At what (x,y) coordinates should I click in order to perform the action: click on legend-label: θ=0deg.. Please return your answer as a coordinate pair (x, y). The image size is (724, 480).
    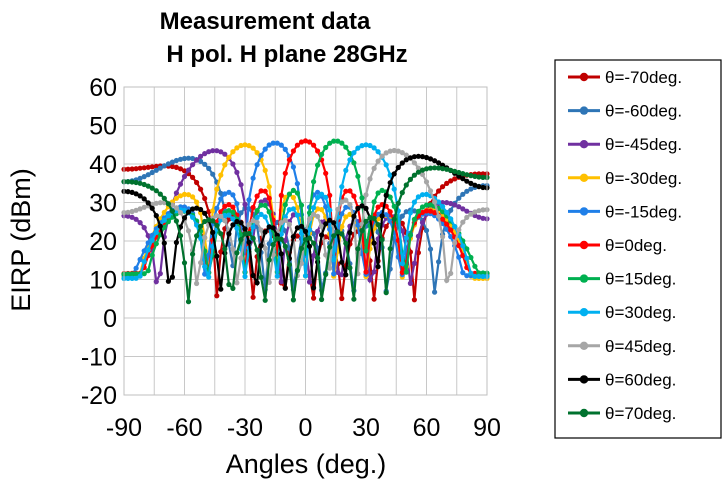
    Looking at the image, I should click on (636, 245).